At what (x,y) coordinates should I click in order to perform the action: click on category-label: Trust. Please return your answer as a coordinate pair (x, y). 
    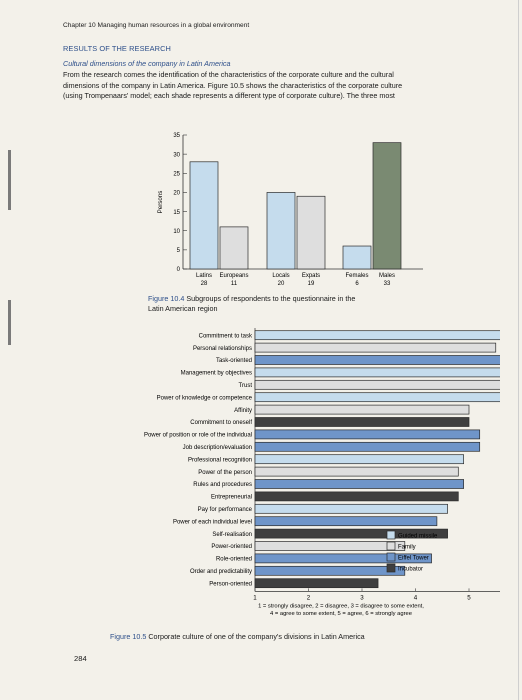
    Looking at the image, I should click on (246, 386).